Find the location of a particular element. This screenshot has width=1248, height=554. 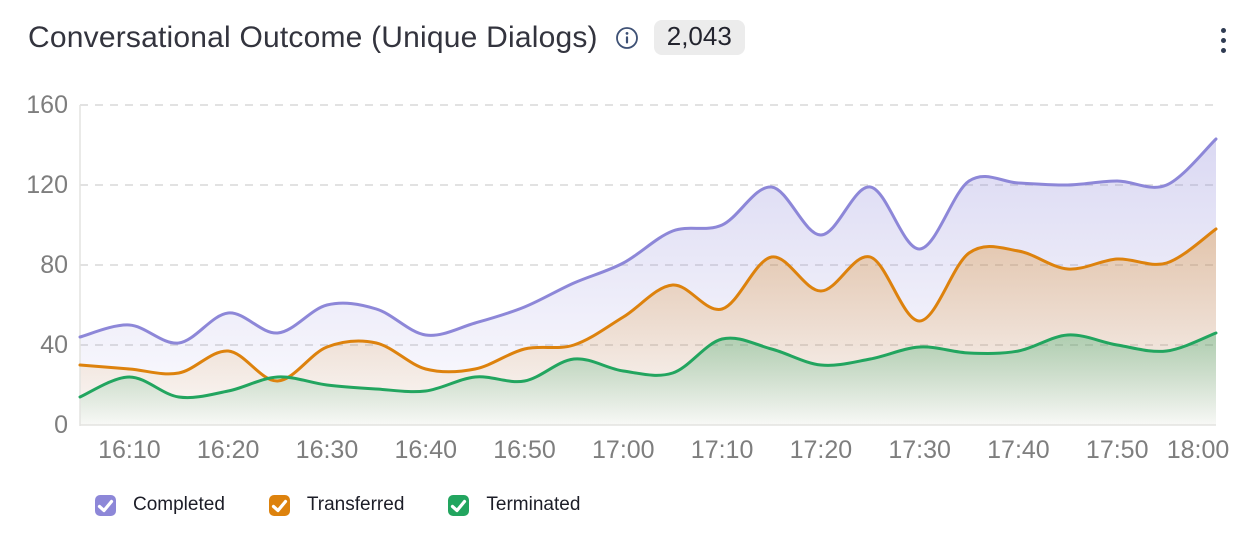

x-tick-label: 17:30 is located at coordinates (919, 450).